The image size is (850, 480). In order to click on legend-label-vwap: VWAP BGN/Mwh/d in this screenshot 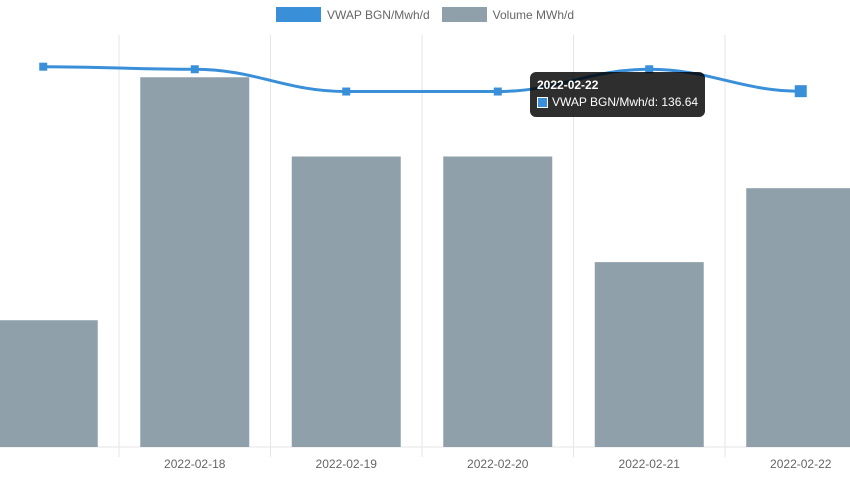, I will do `click(378, 14)`.